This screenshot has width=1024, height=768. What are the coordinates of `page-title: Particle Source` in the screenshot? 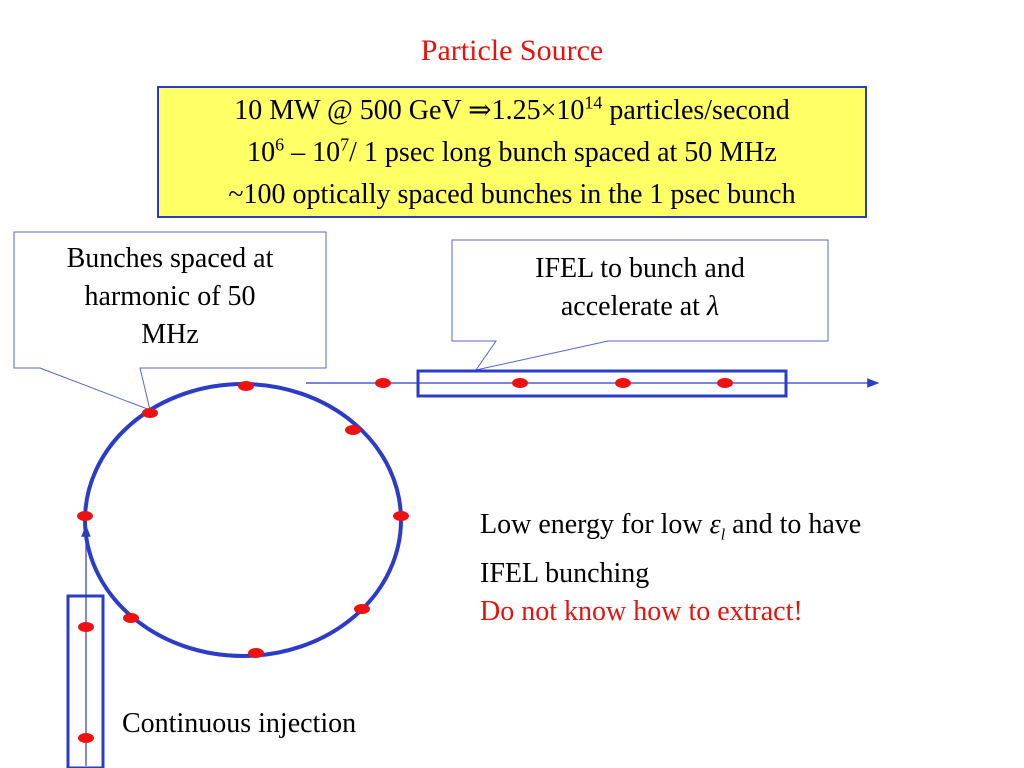 It's located at (512, 50).